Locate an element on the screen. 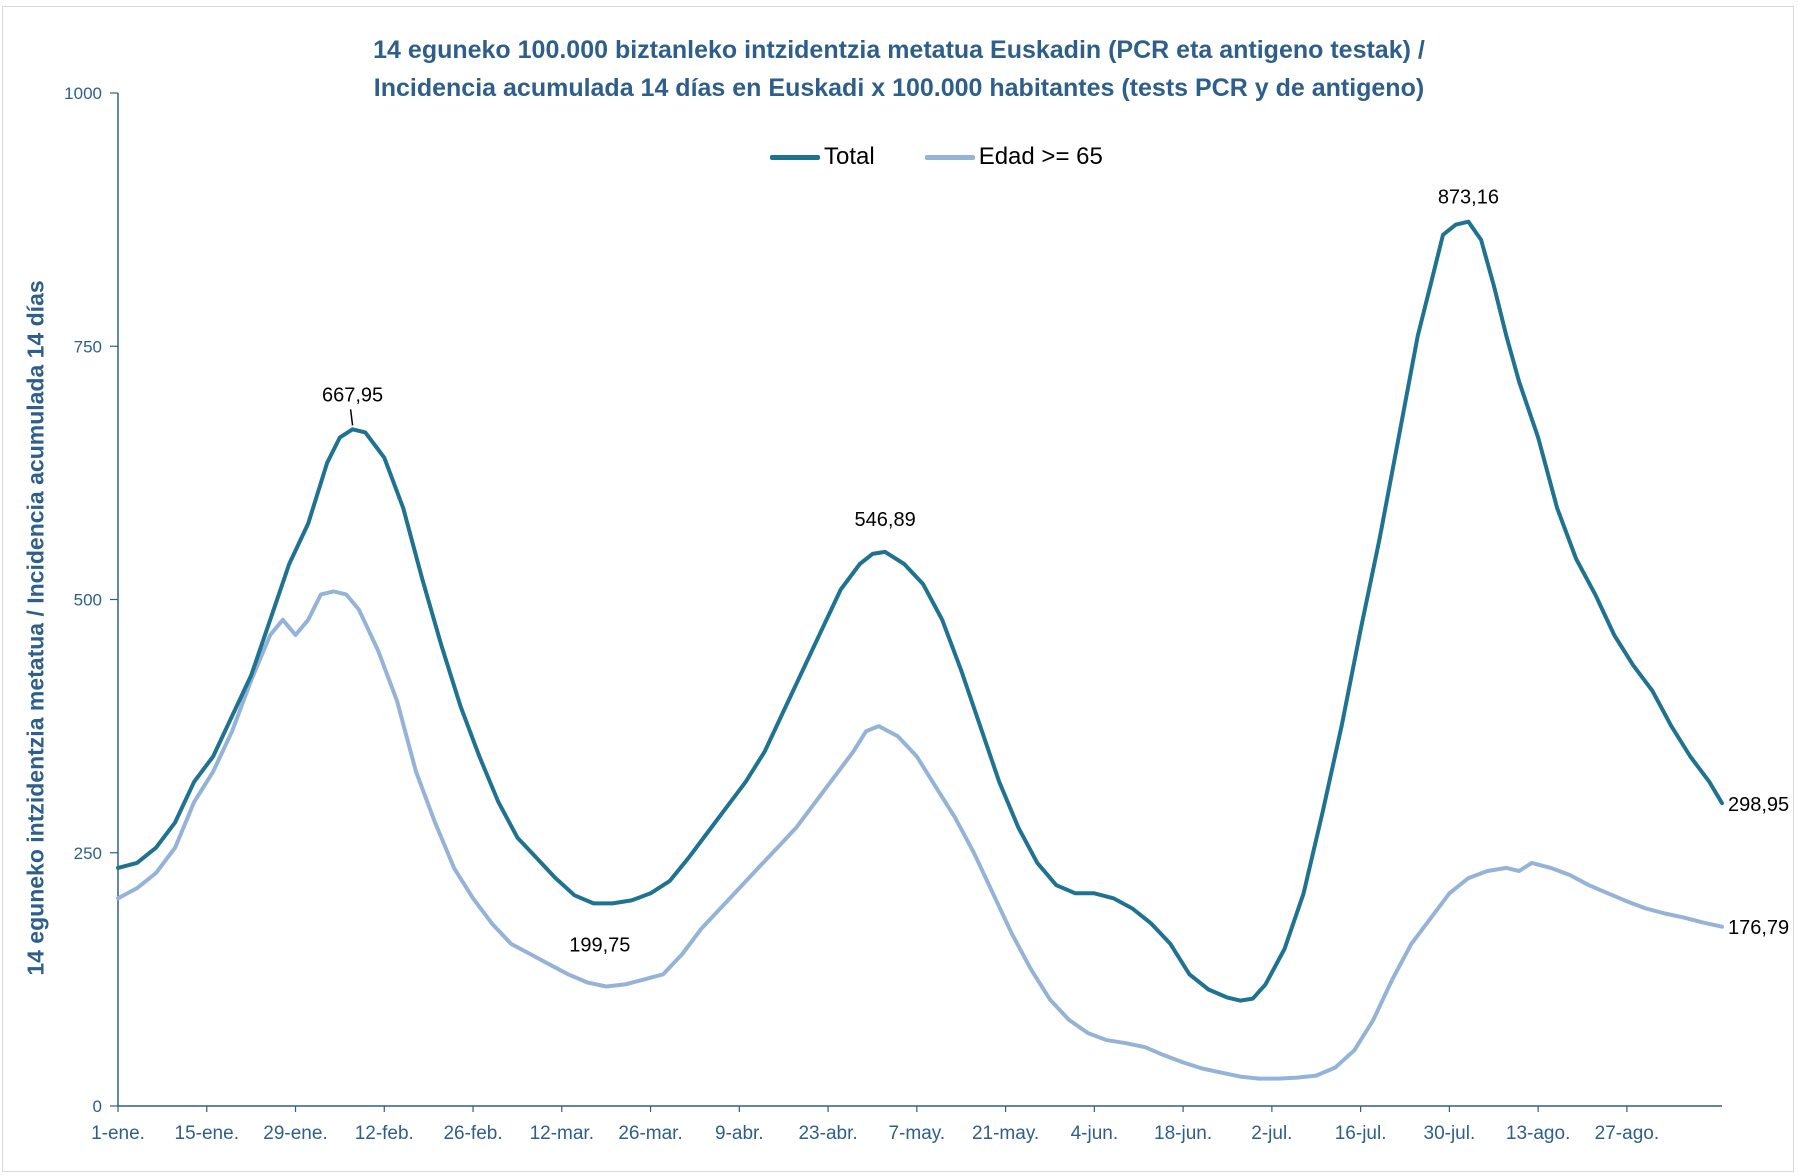 The width and height of the screenshot is (1798, 1176). y-tick-label: 500 is located at coordinates (88, 600).